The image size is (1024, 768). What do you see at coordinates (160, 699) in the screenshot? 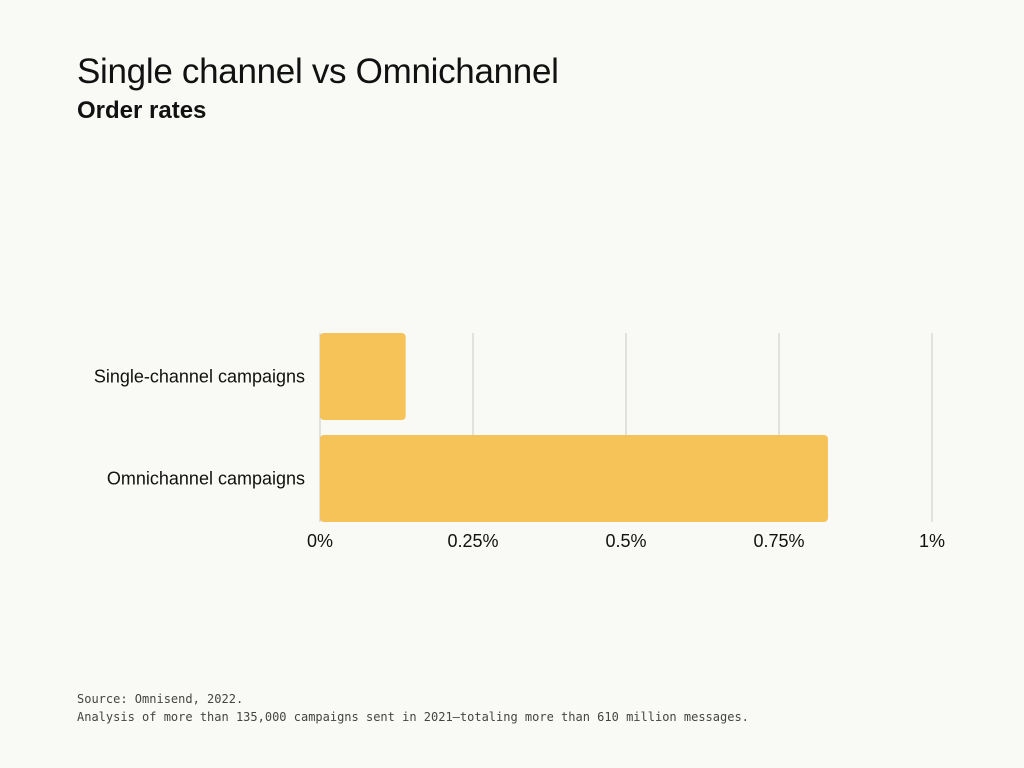
I see `source-note: Source: Omnisend, 2022.` at bounding box center [160, 699].